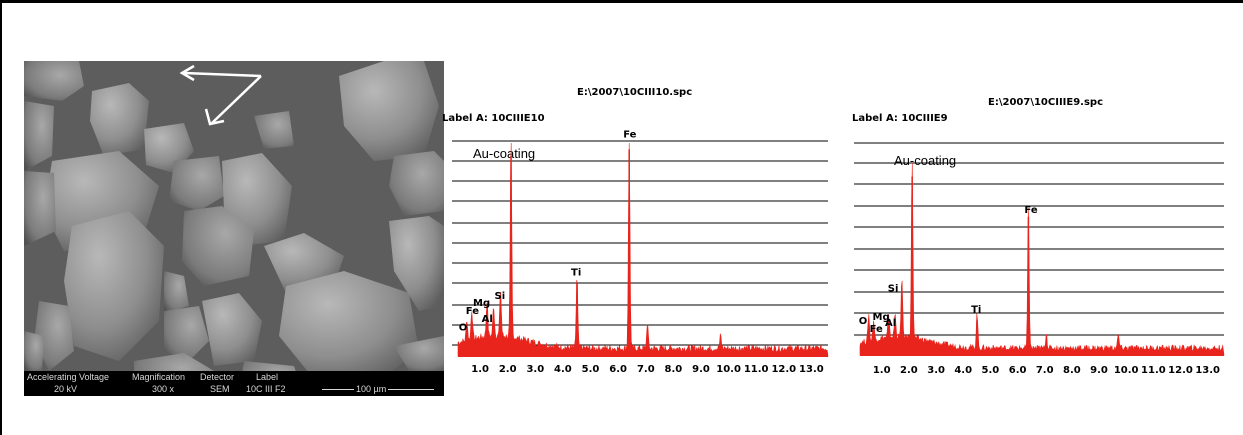 The height and width of the screenshot is (435, 1243). I want to click on scale-bar-label: 100 µm, so click(371, 389).